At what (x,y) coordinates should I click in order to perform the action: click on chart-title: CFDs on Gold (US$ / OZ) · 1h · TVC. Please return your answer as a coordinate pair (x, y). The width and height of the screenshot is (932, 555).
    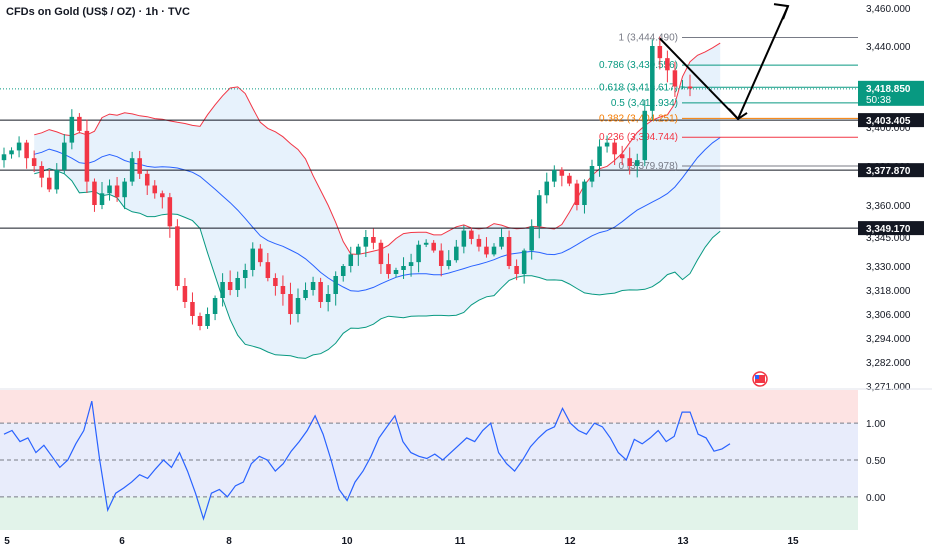
    Looking at the image, I should click on (98, 12).